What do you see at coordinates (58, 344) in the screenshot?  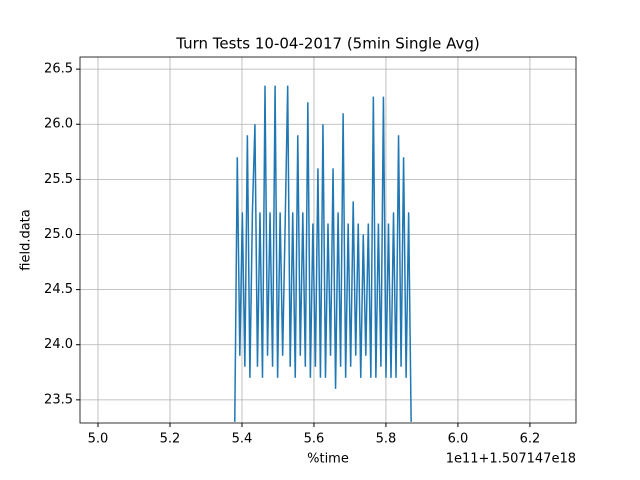 I see `y-tick-label: 24.0` at bounding box center [58, 344].